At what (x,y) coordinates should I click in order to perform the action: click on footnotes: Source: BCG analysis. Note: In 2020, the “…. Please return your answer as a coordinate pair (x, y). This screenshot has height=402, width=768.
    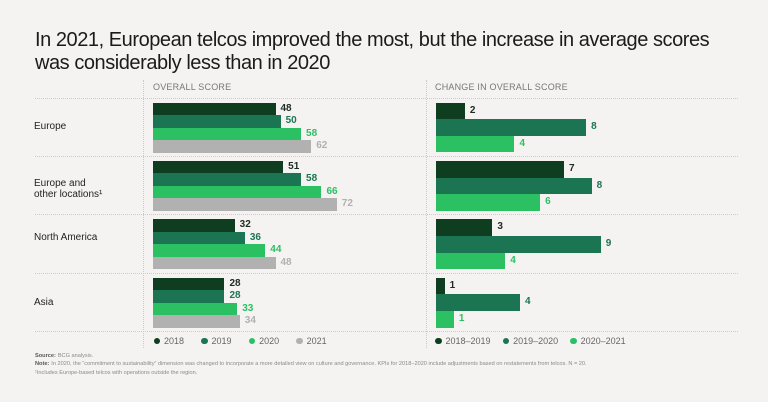
    Looking at the image, I should click on (311, 365).